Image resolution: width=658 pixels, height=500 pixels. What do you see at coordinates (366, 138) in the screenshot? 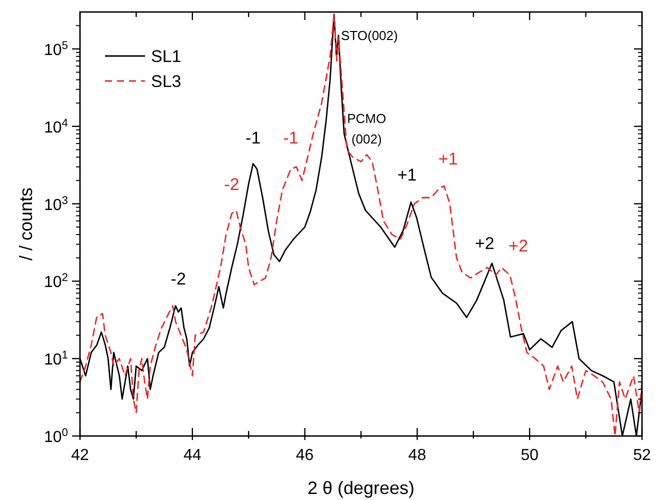
I see `annotation: (002)` at bounding box center [366, 138].